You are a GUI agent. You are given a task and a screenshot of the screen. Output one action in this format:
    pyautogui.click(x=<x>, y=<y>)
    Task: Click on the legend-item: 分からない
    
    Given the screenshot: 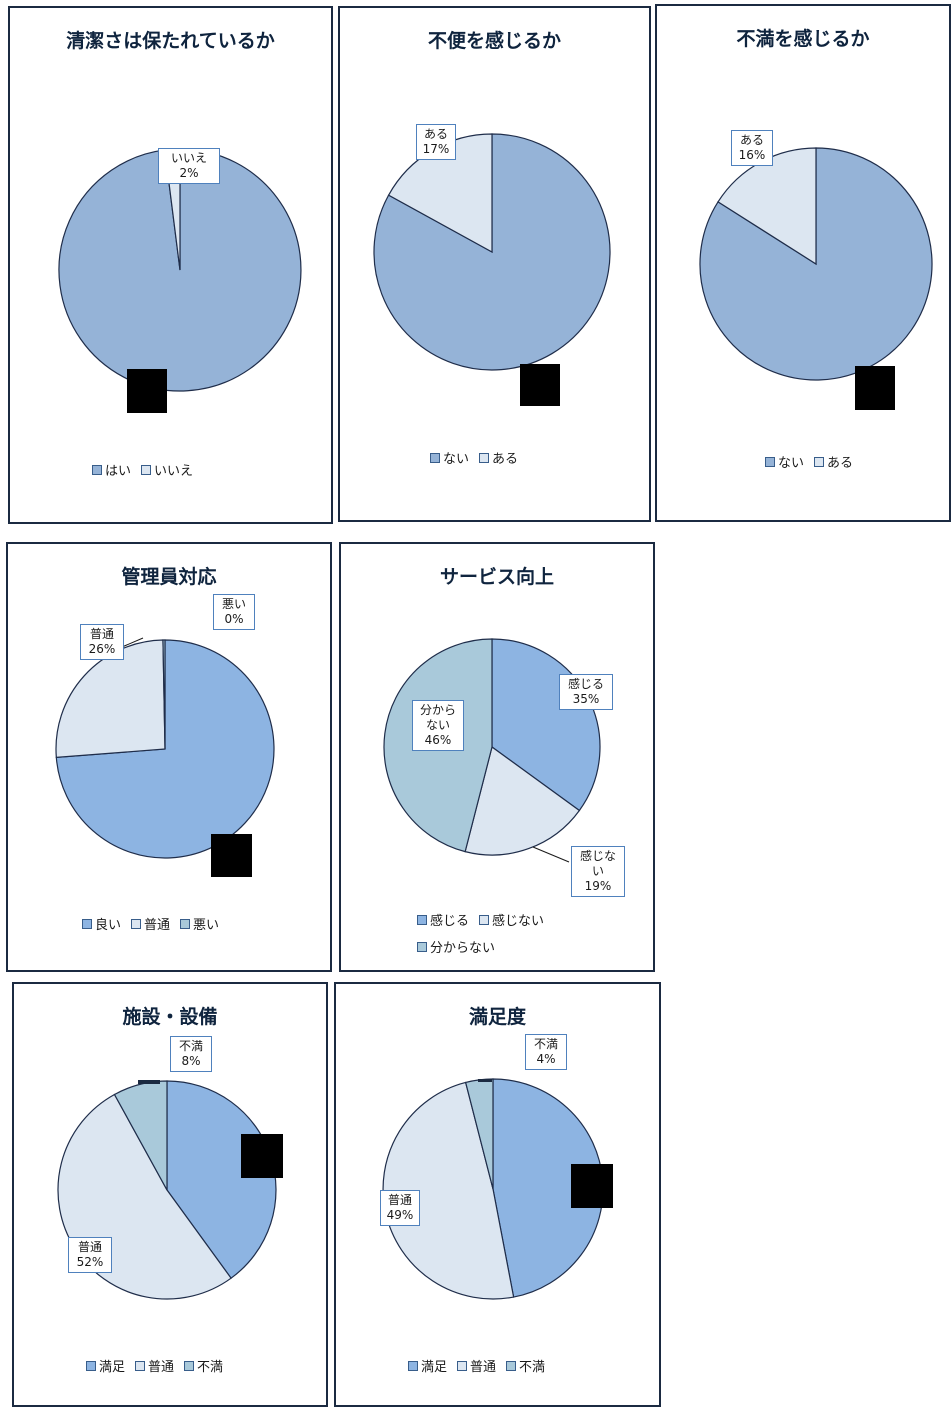 What is the action you would take?
    pyautogui.click(x=456, y=946)
    